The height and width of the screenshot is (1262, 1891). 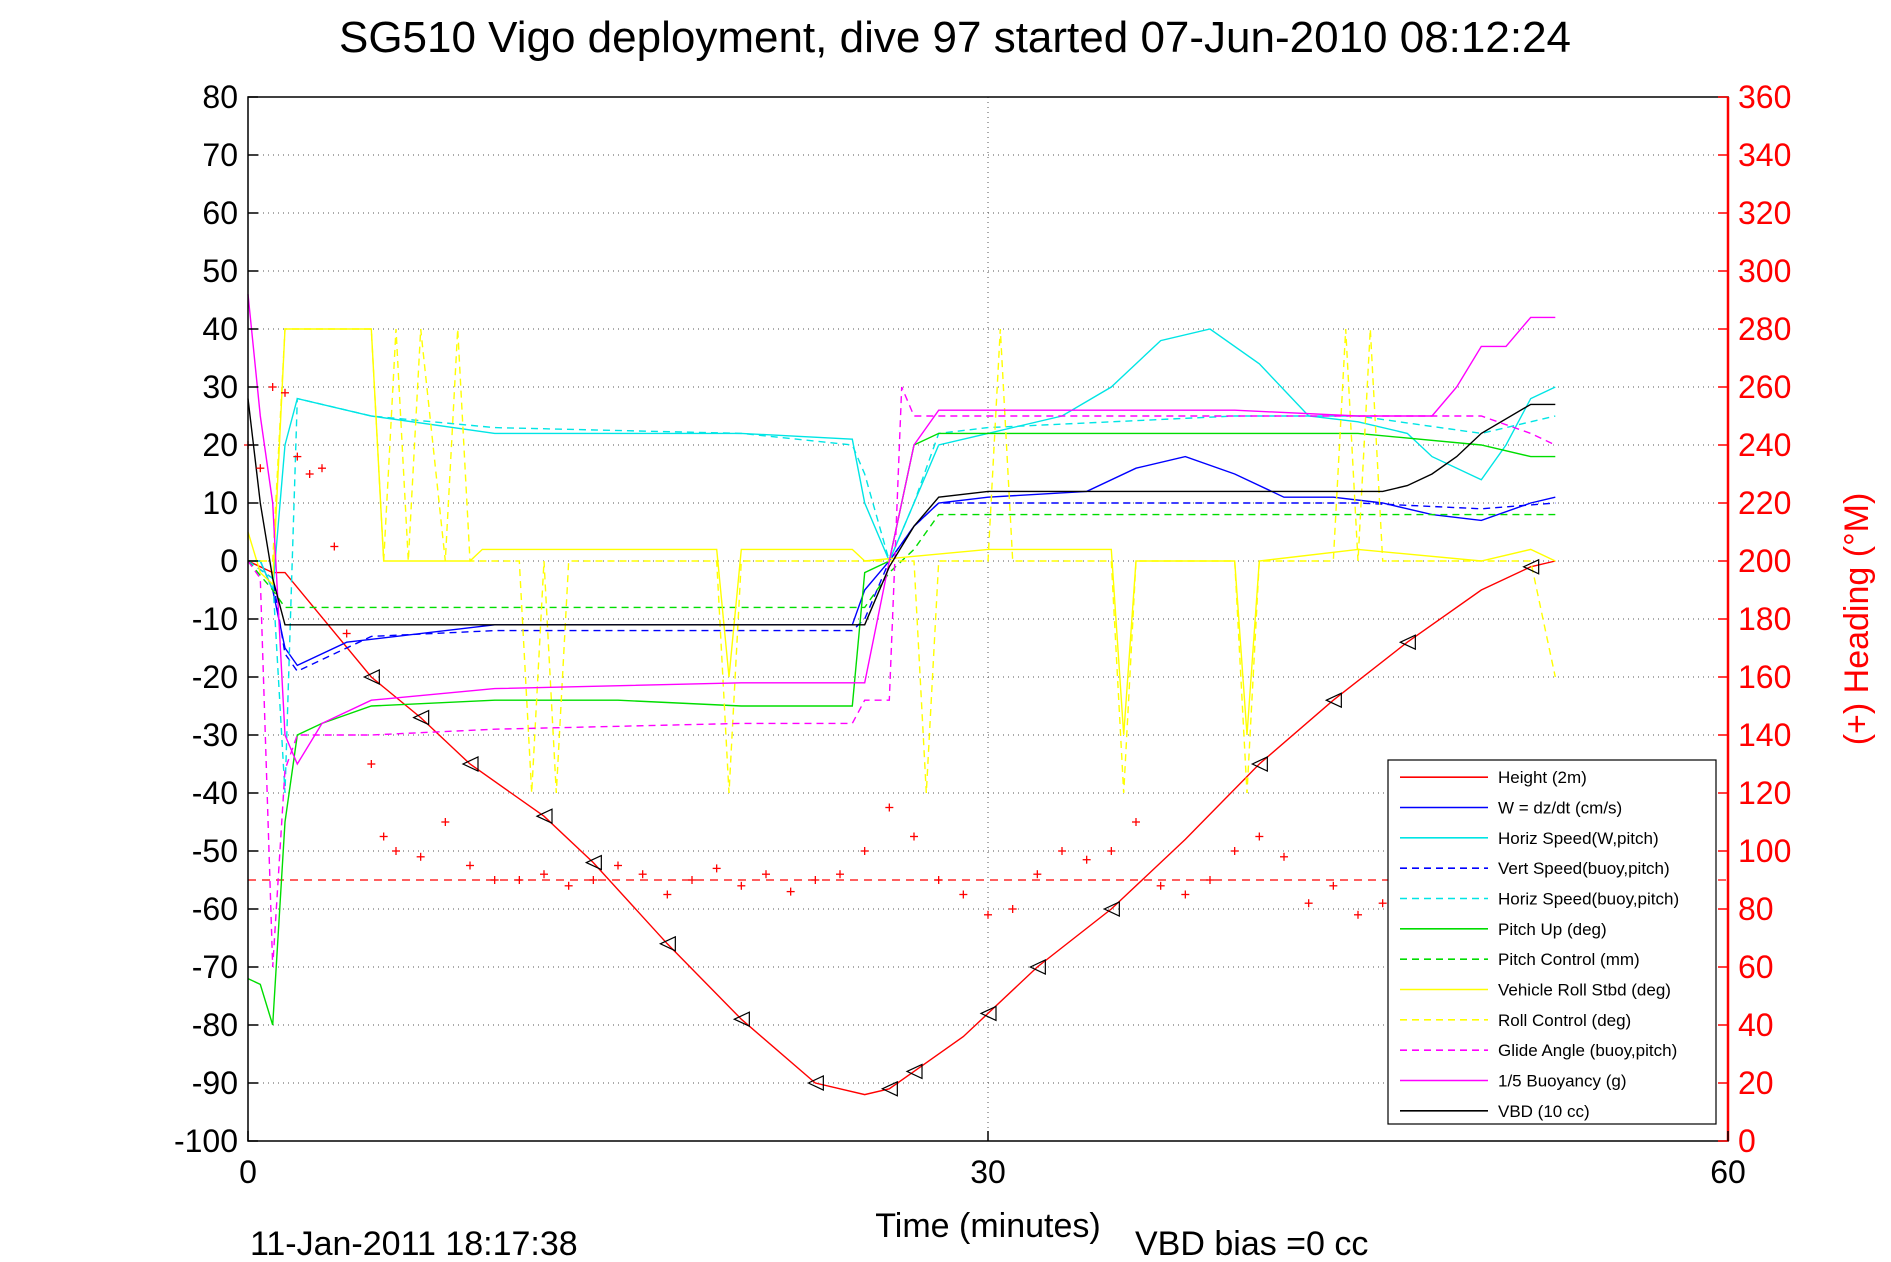 I want to click on x-tick-label: 0, so click(x=248, y=1172).